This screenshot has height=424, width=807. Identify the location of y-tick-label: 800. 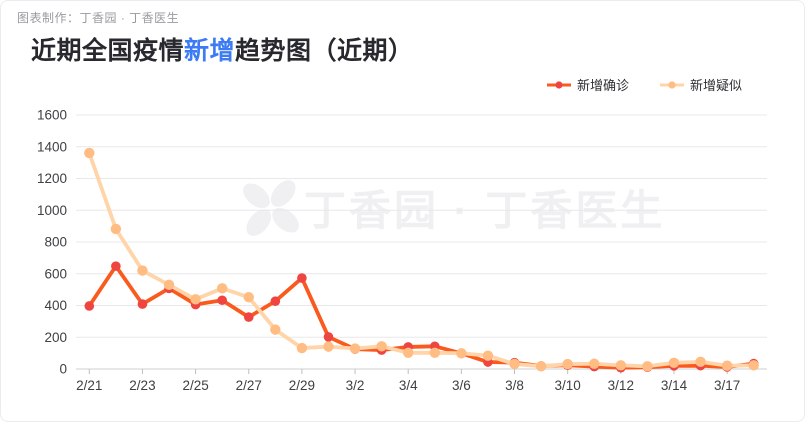
(55, 242).